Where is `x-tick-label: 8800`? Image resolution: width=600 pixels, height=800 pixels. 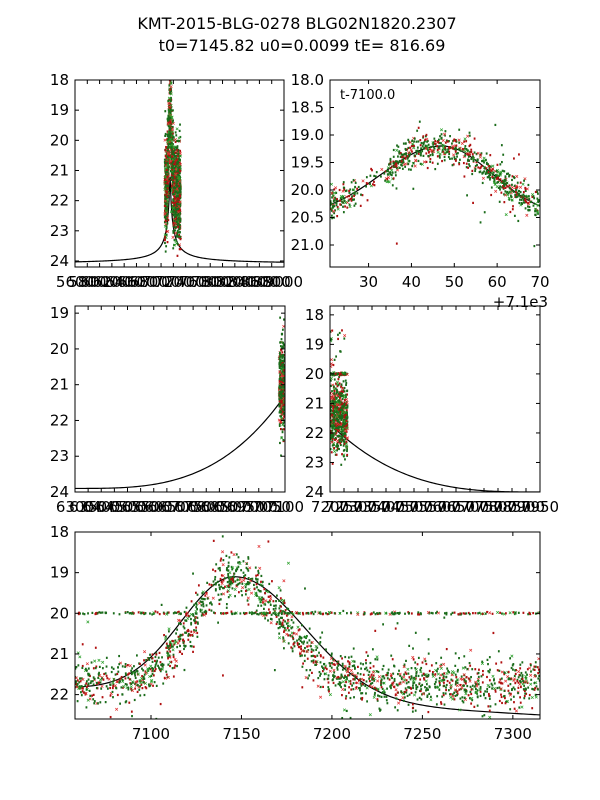
x-tick-label: 8800 is located at coordinates (272, 282).